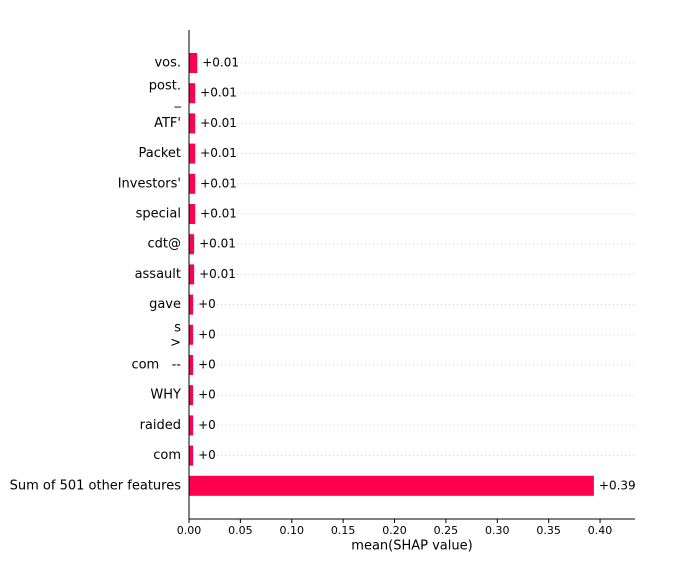 This screenshot has height=571, width=676. I want to click on x-tick-label: 0.30, so click(497, 530).